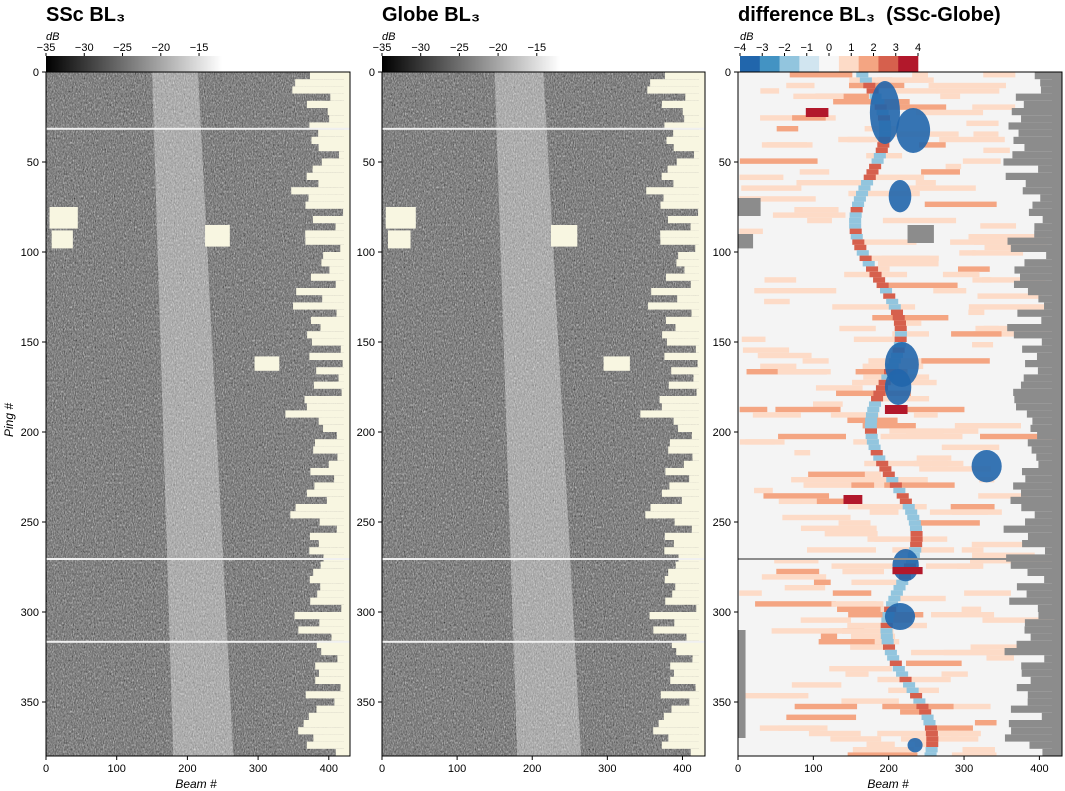  What do you see at coordinates (964, 769) in the screenshot?
I see `x-tick-label: 300` at bounding box center [964, 769].